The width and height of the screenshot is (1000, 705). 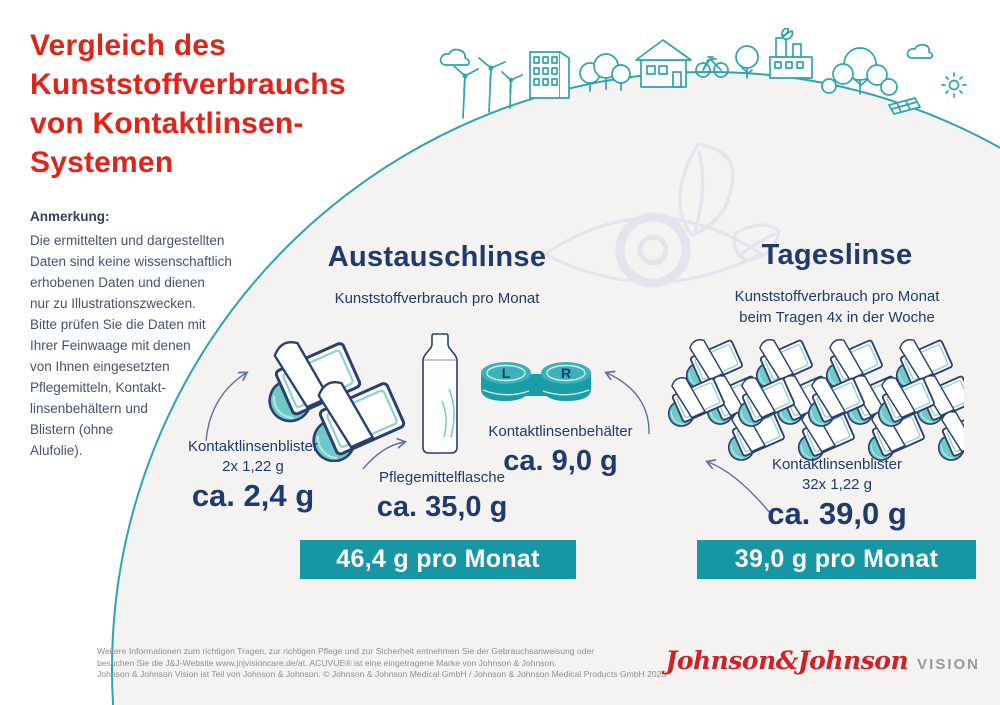 What do you see at coordinates (253, 495) in the screenshot?
I see `blister-left-weight: ca. 2,4 g` at bounding box center [253, 495].